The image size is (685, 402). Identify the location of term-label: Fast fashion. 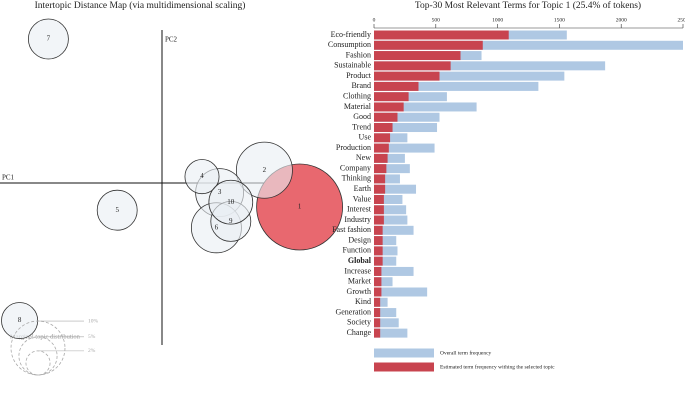
(351, 229).